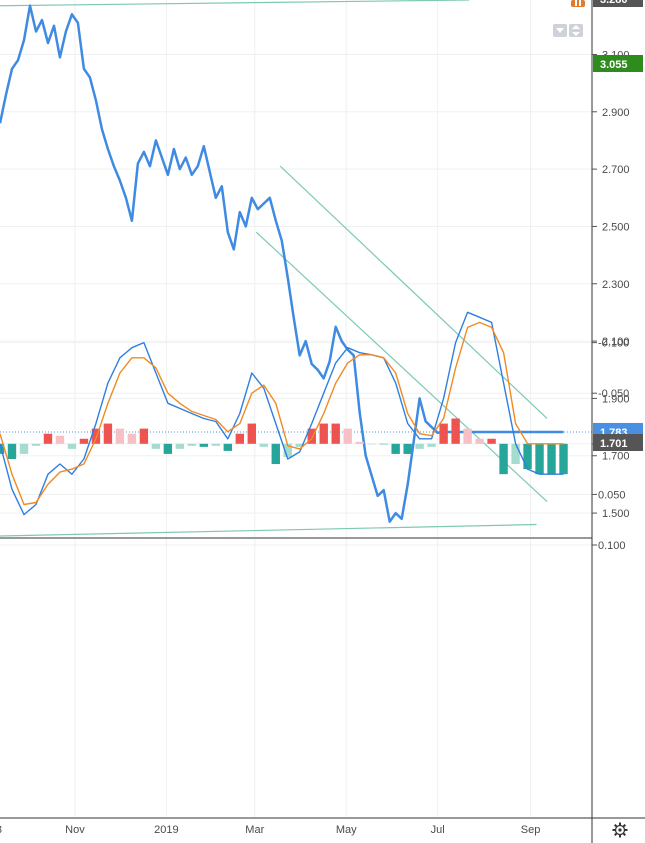 The width and height of the screenshot is (645, 843). What do you see at coordinates (620, 830) in the screenshot?
I see `settings-gear-icon` at bounding box center [620, 830].